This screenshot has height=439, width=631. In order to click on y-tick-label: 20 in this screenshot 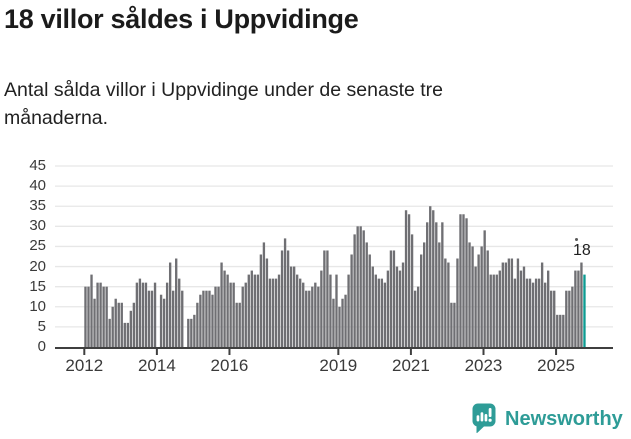, I will do `click(37, 266)`.